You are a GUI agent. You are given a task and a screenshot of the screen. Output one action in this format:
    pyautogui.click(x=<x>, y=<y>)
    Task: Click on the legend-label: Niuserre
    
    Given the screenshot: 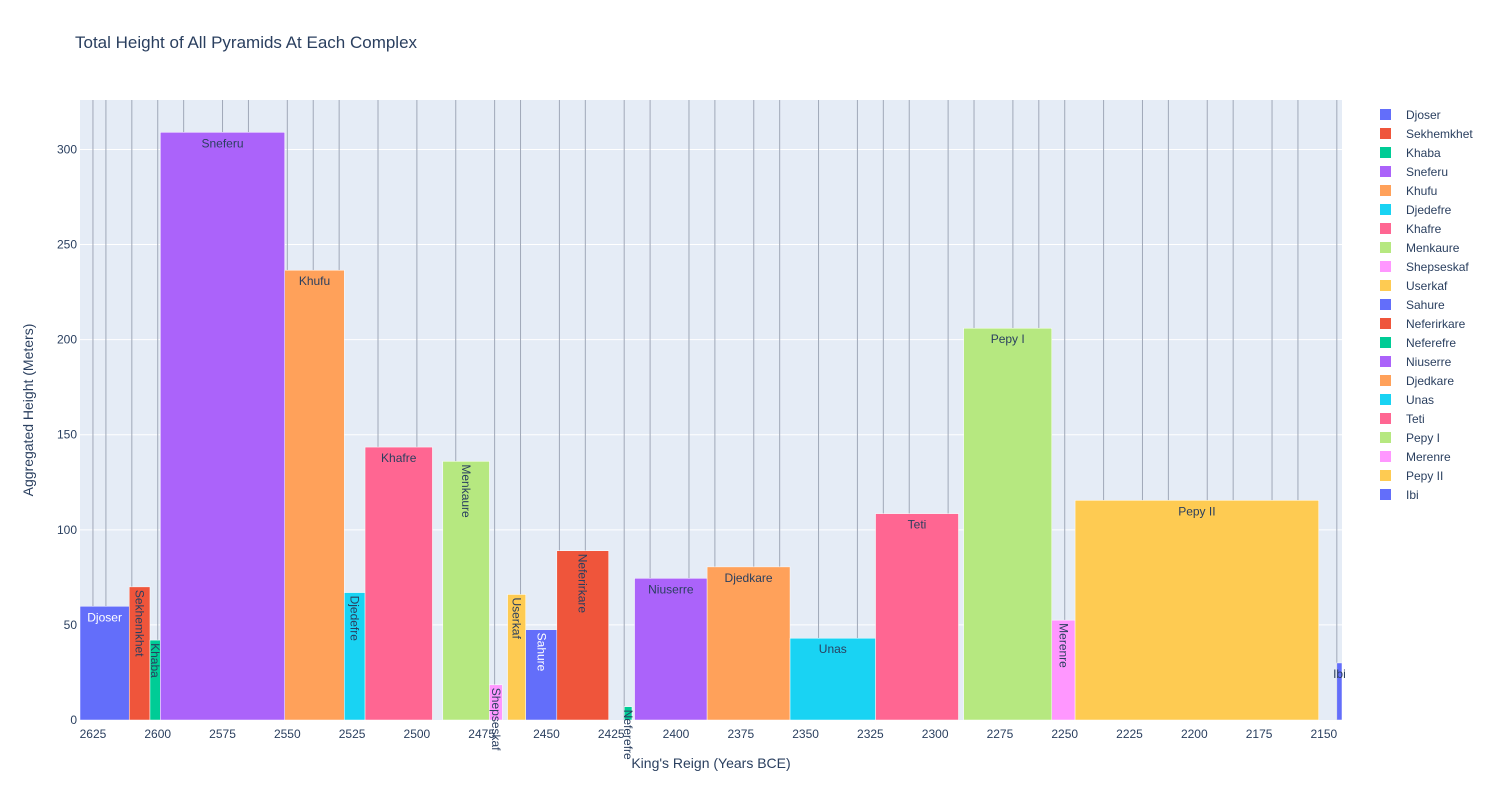 What is the action you would take?
    pyautogui.click(x=1429, y=361)
    